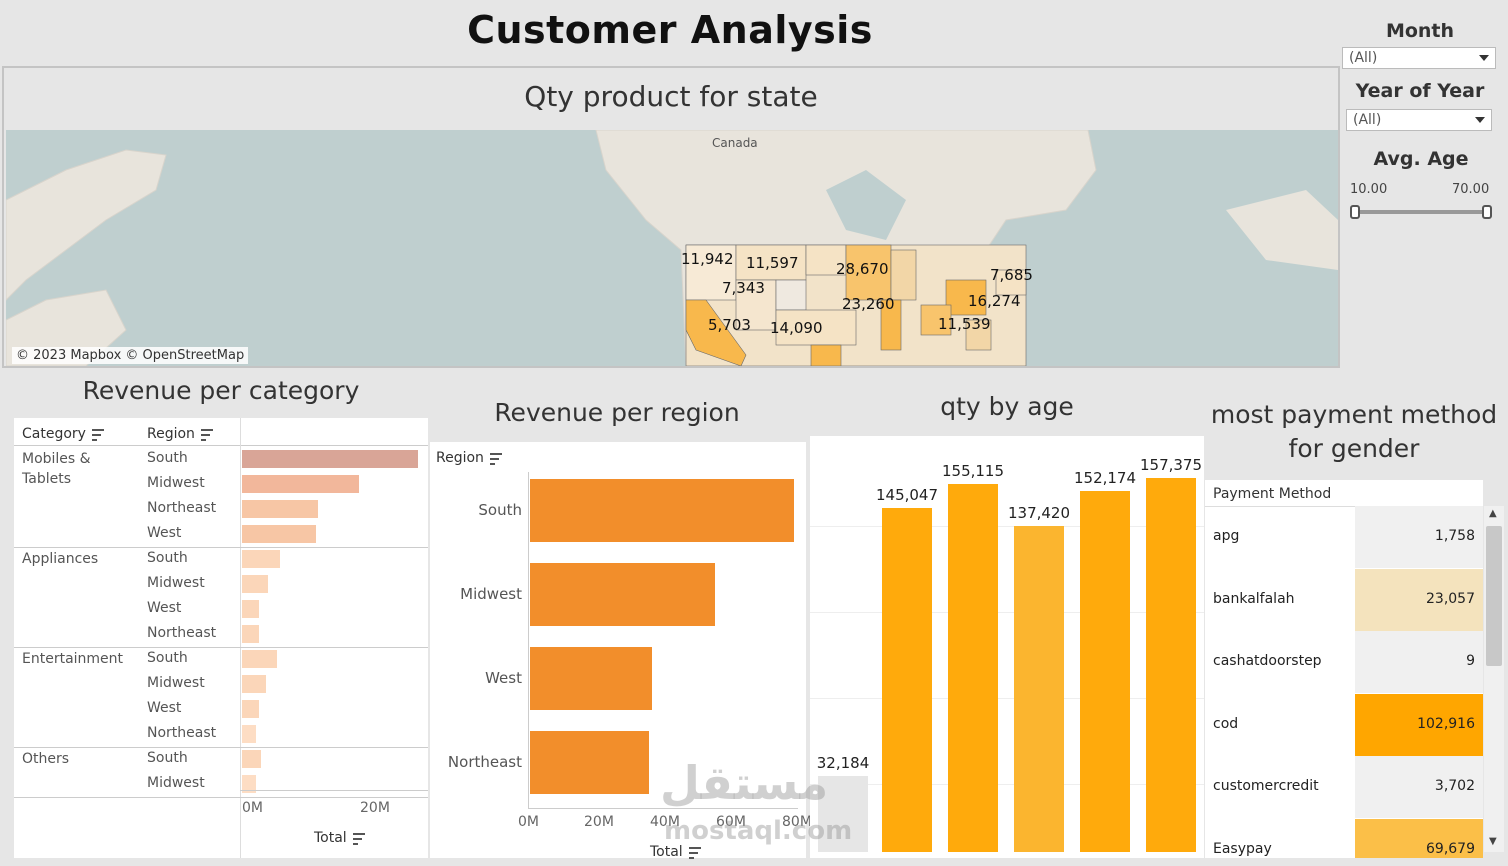 This screenshot has width=1508, height=866. Describe the element at coordinates (469, 458) in the screenshot. I see `axis-header-region: Region` at that location.